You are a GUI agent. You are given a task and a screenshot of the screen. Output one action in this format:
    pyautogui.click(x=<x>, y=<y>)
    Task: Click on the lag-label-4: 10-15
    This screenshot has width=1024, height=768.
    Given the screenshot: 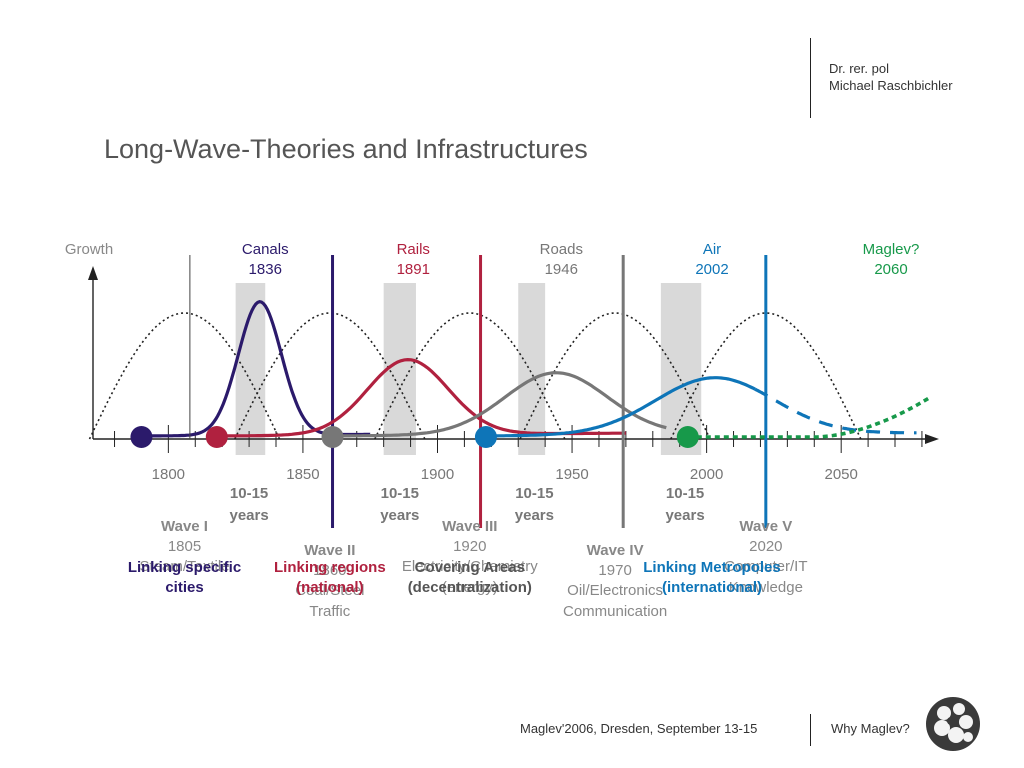 What is the action you would take?
    pyautogui.click(x=685, y=493)
    